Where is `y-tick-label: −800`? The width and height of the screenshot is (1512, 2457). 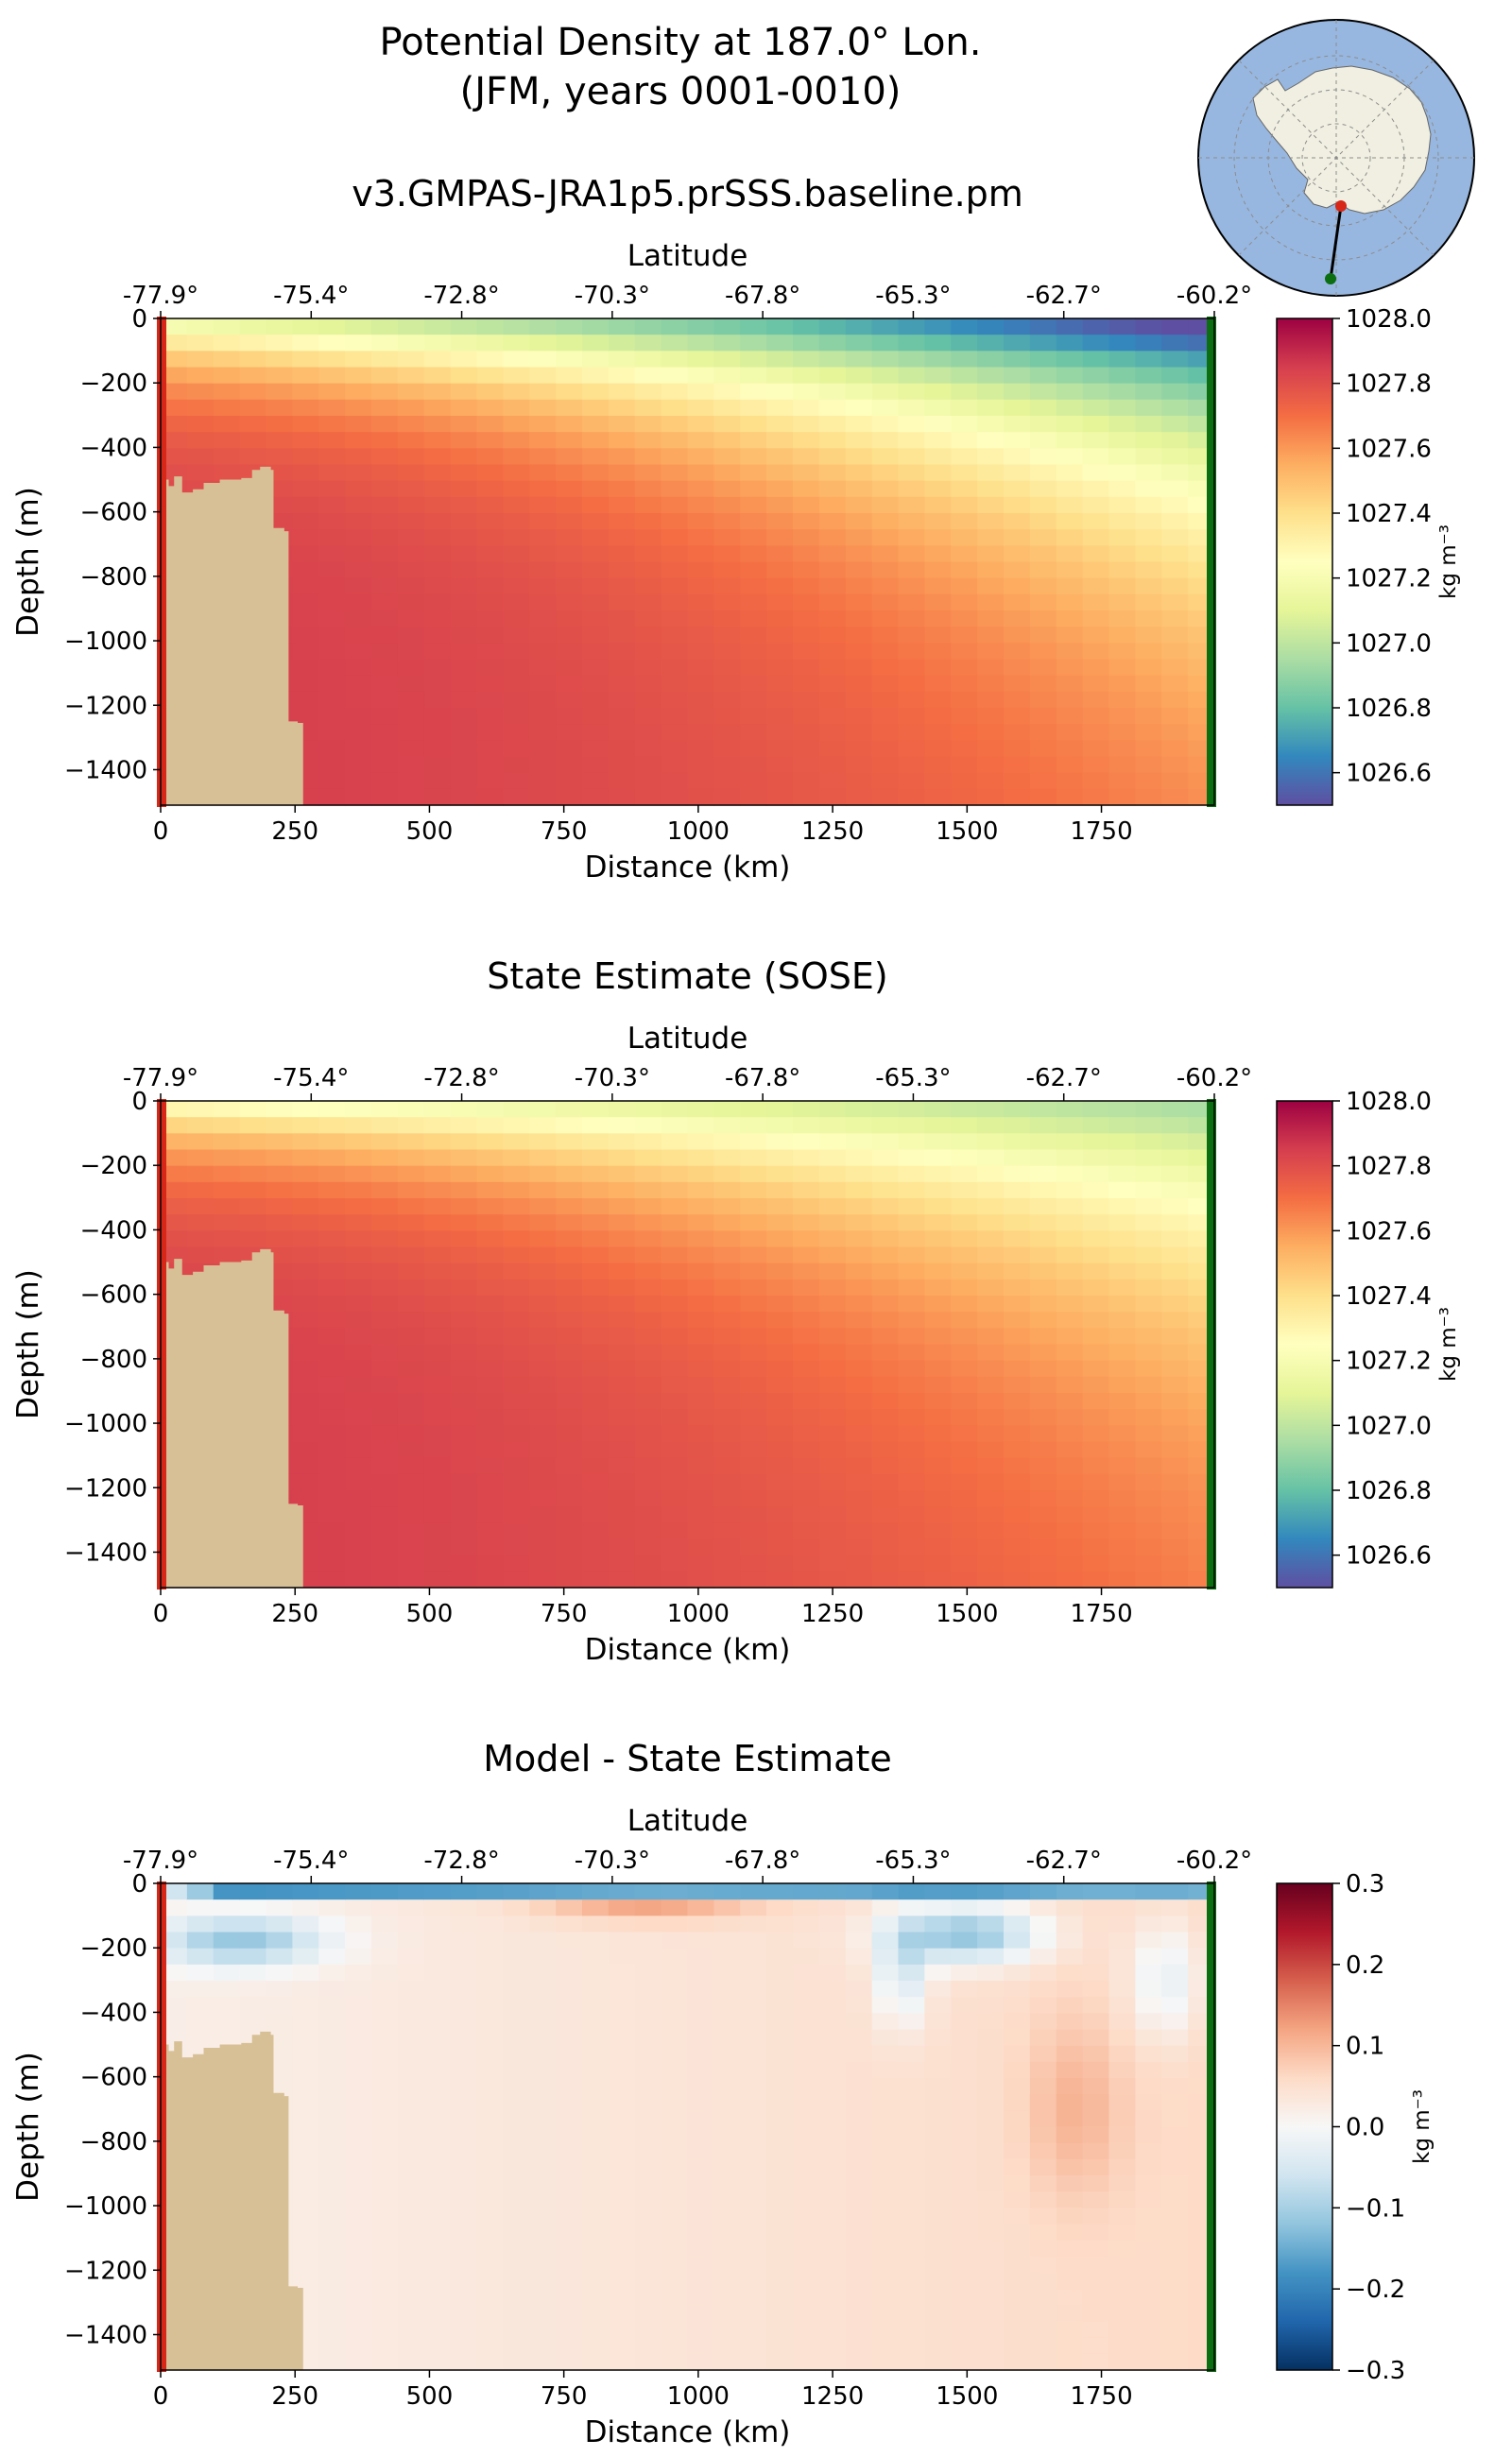 y-tick-label: −800 is located at coordinates (113, 577).